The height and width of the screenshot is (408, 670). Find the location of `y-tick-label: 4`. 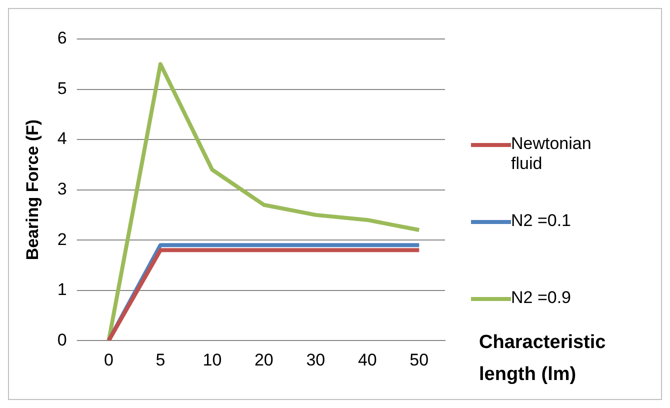

y-tick-label: 4 is located at coordinates (62, 138).